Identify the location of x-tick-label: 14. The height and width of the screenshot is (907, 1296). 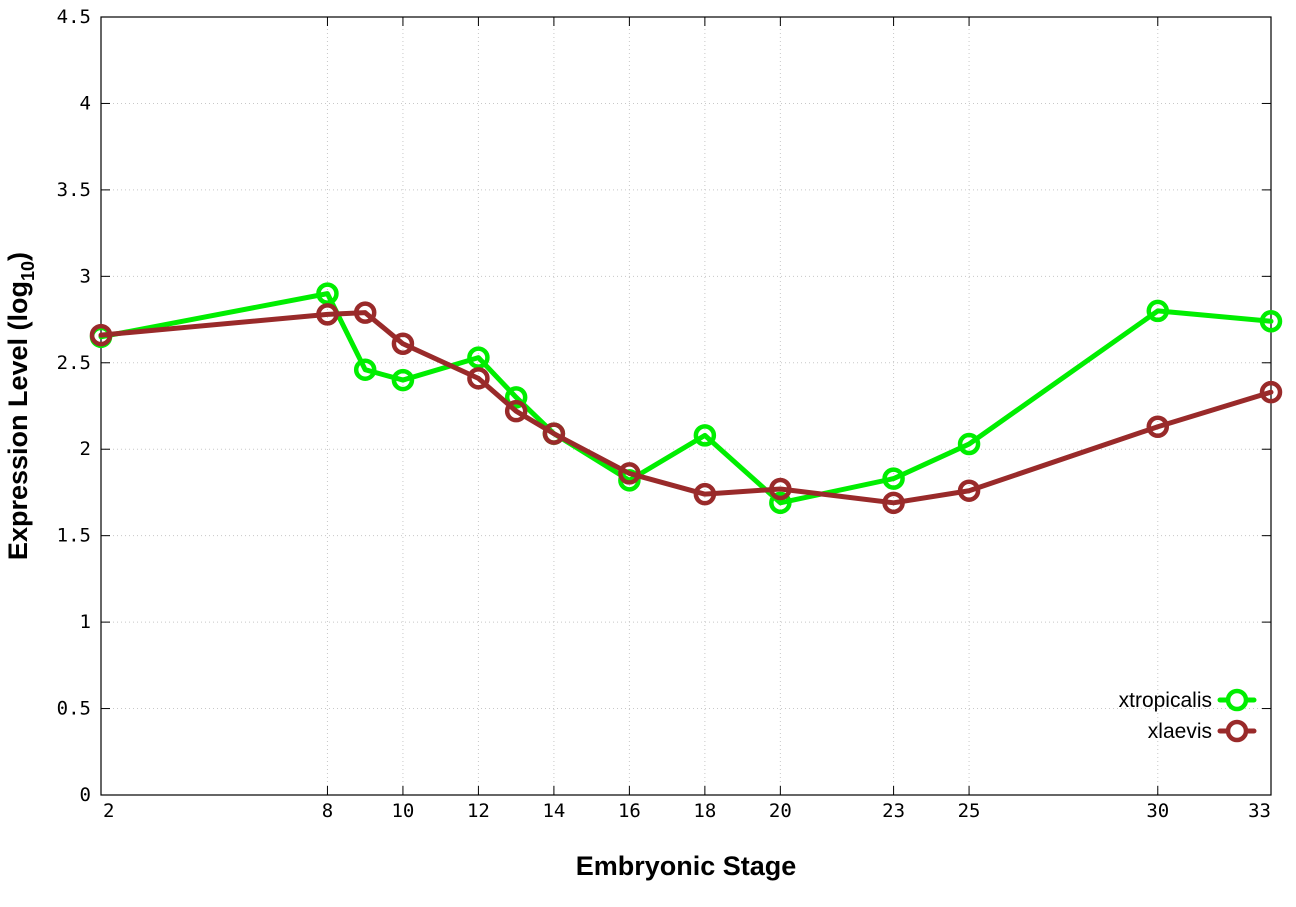
(553, 811).